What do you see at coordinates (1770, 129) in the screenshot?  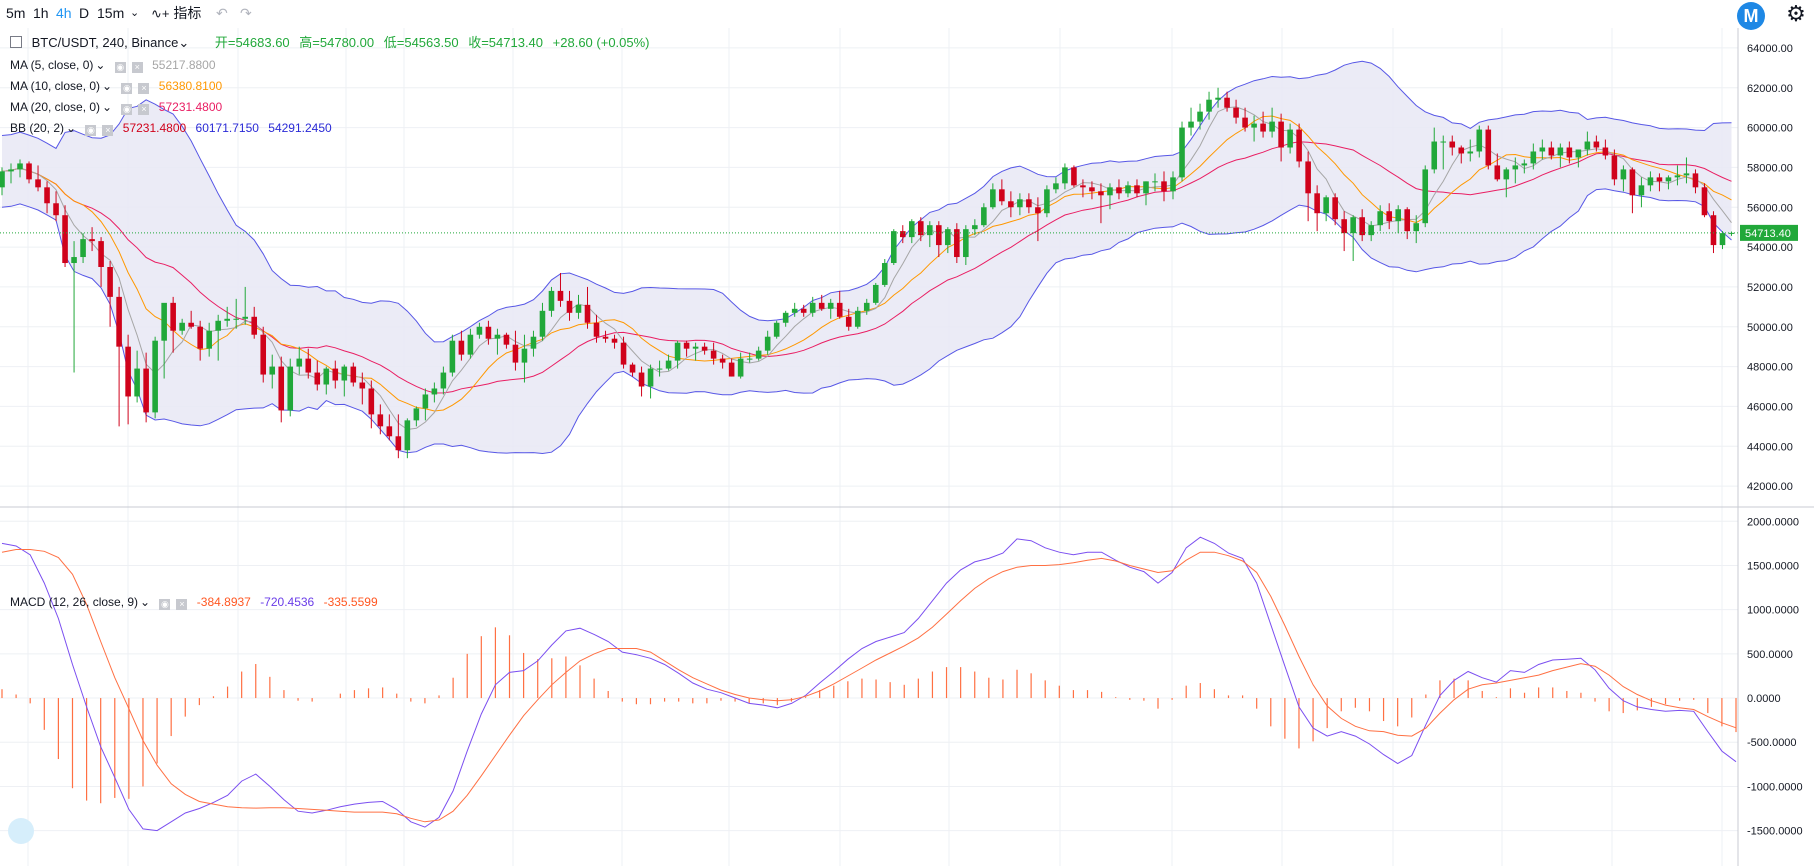 I see `price-tick-label: 60000.00` at bounding box center [1770, 129].